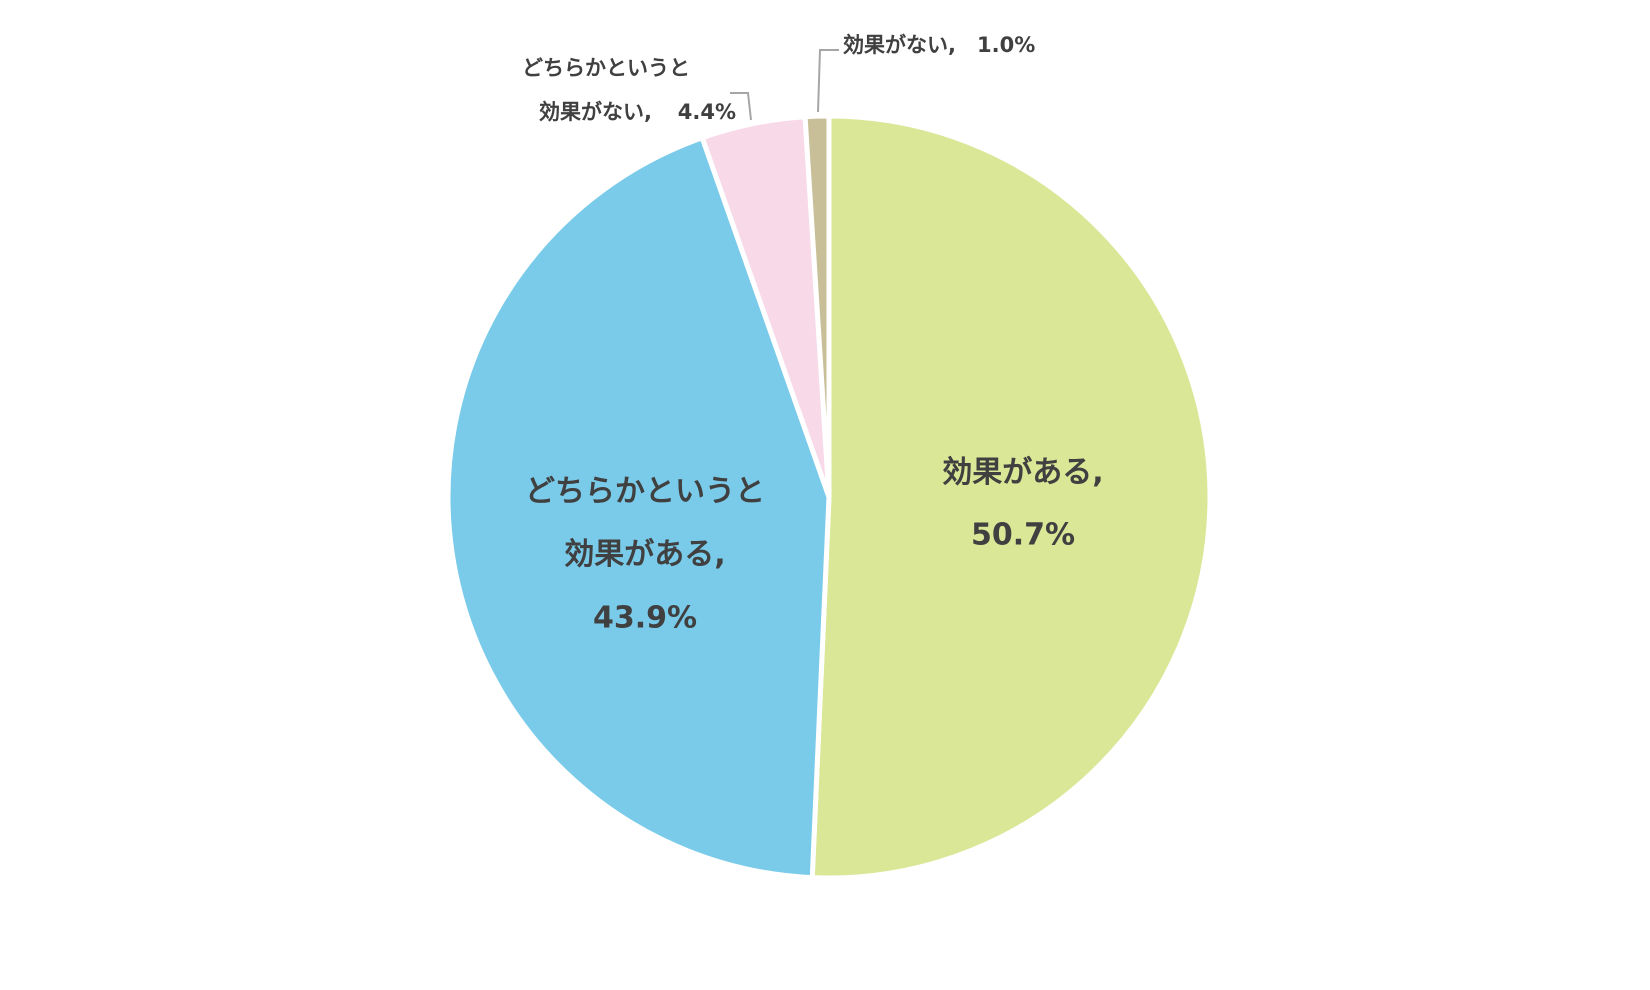 The height and width of the screenshot is (990, 1650). Describe the element at coordinates (1023, 535) in the screenshot. I see `data-label-value: 50.7%` at that location.